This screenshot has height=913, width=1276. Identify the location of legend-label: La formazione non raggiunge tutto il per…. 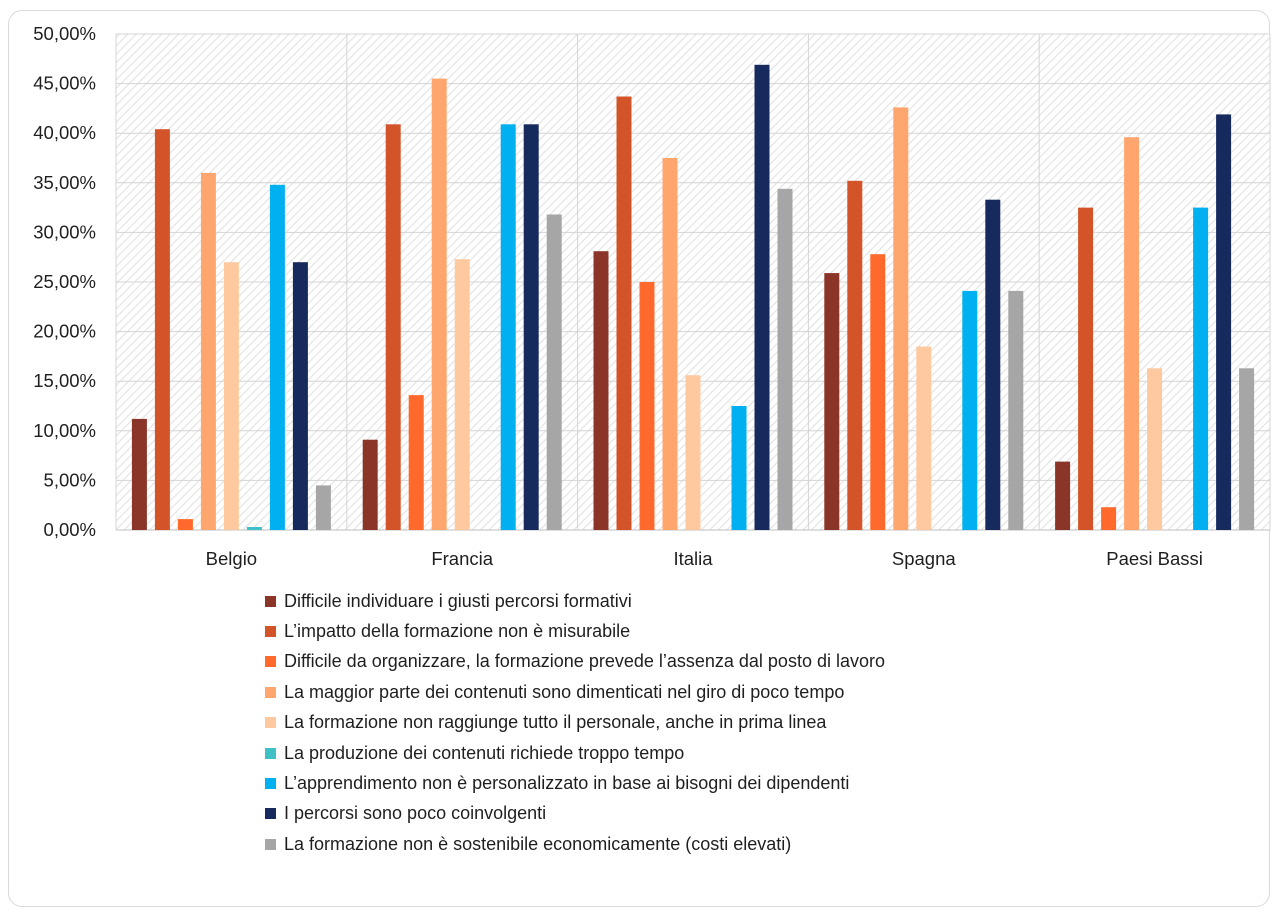
(555, 722).